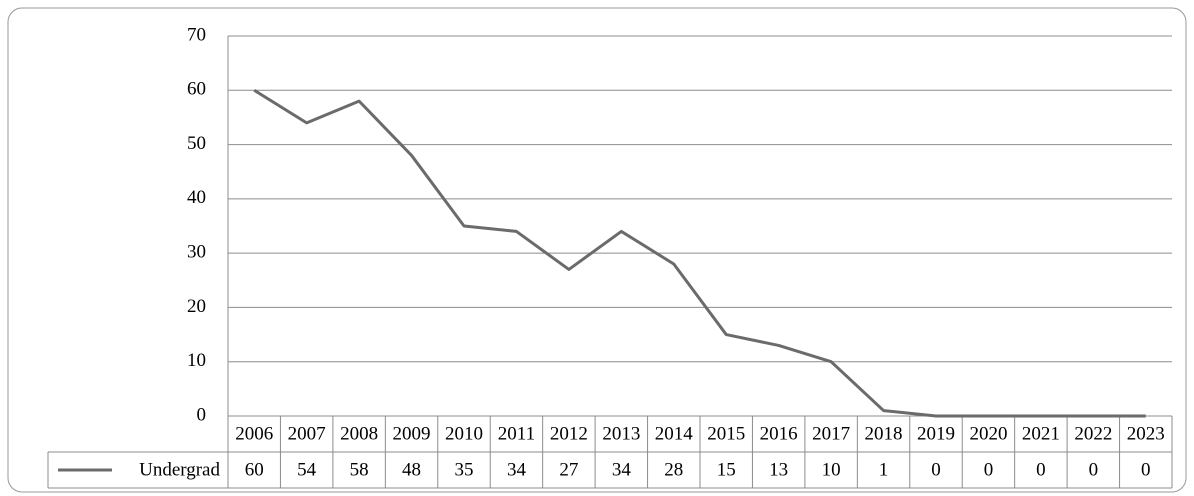 The height and width of the screenshot is (496, 1194). Describe the element at coordinates (831, 469) in the screenshot. I see `table-value: 10` at that location.